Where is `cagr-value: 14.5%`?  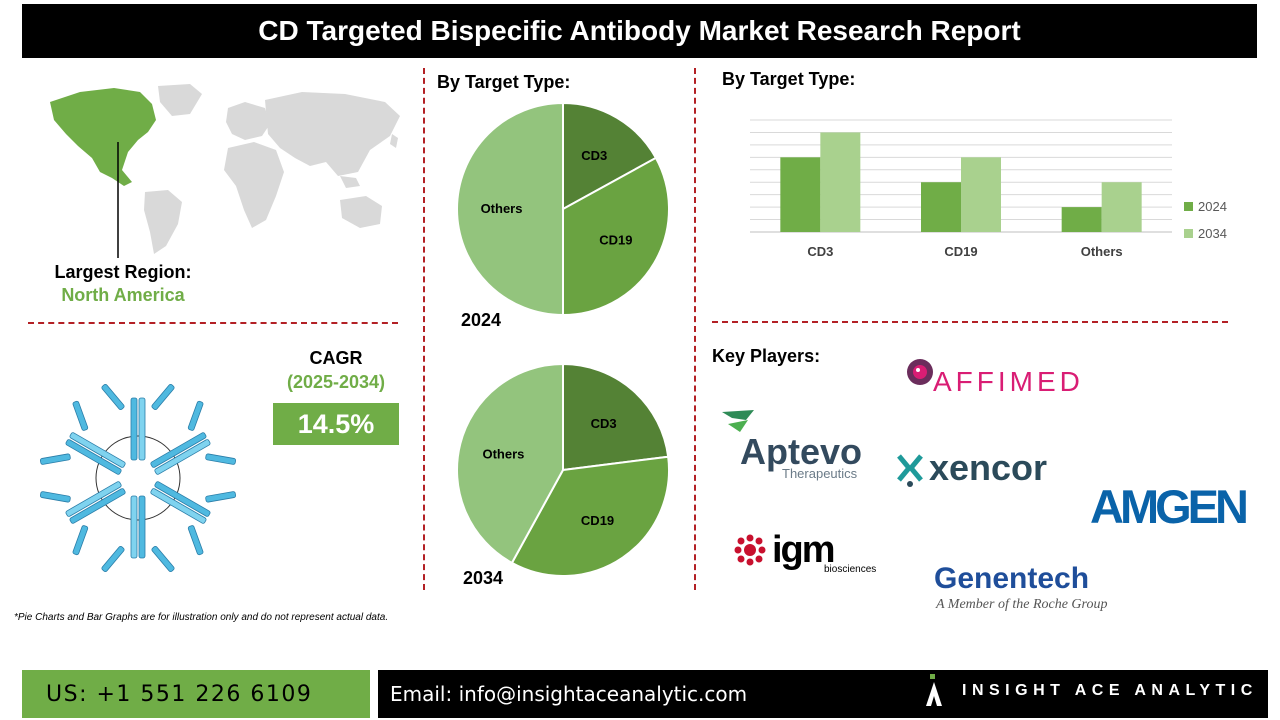
cagr-value: 14.5% is located at coordinates (336, 424).